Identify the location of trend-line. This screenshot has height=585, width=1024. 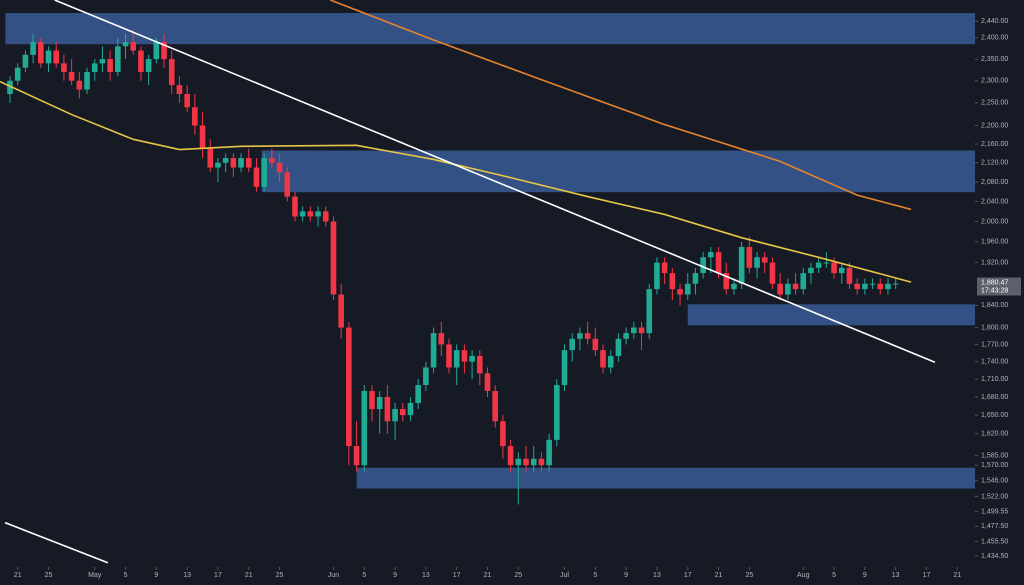
(56, 542).